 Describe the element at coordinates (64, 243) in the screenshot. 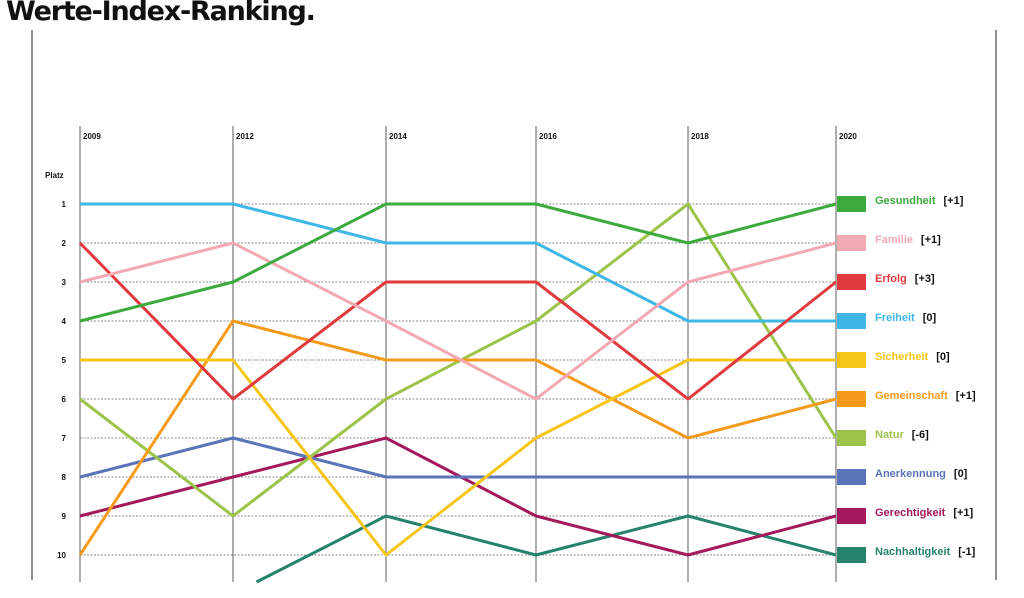

I see `y-tick-label: 2` at that location.